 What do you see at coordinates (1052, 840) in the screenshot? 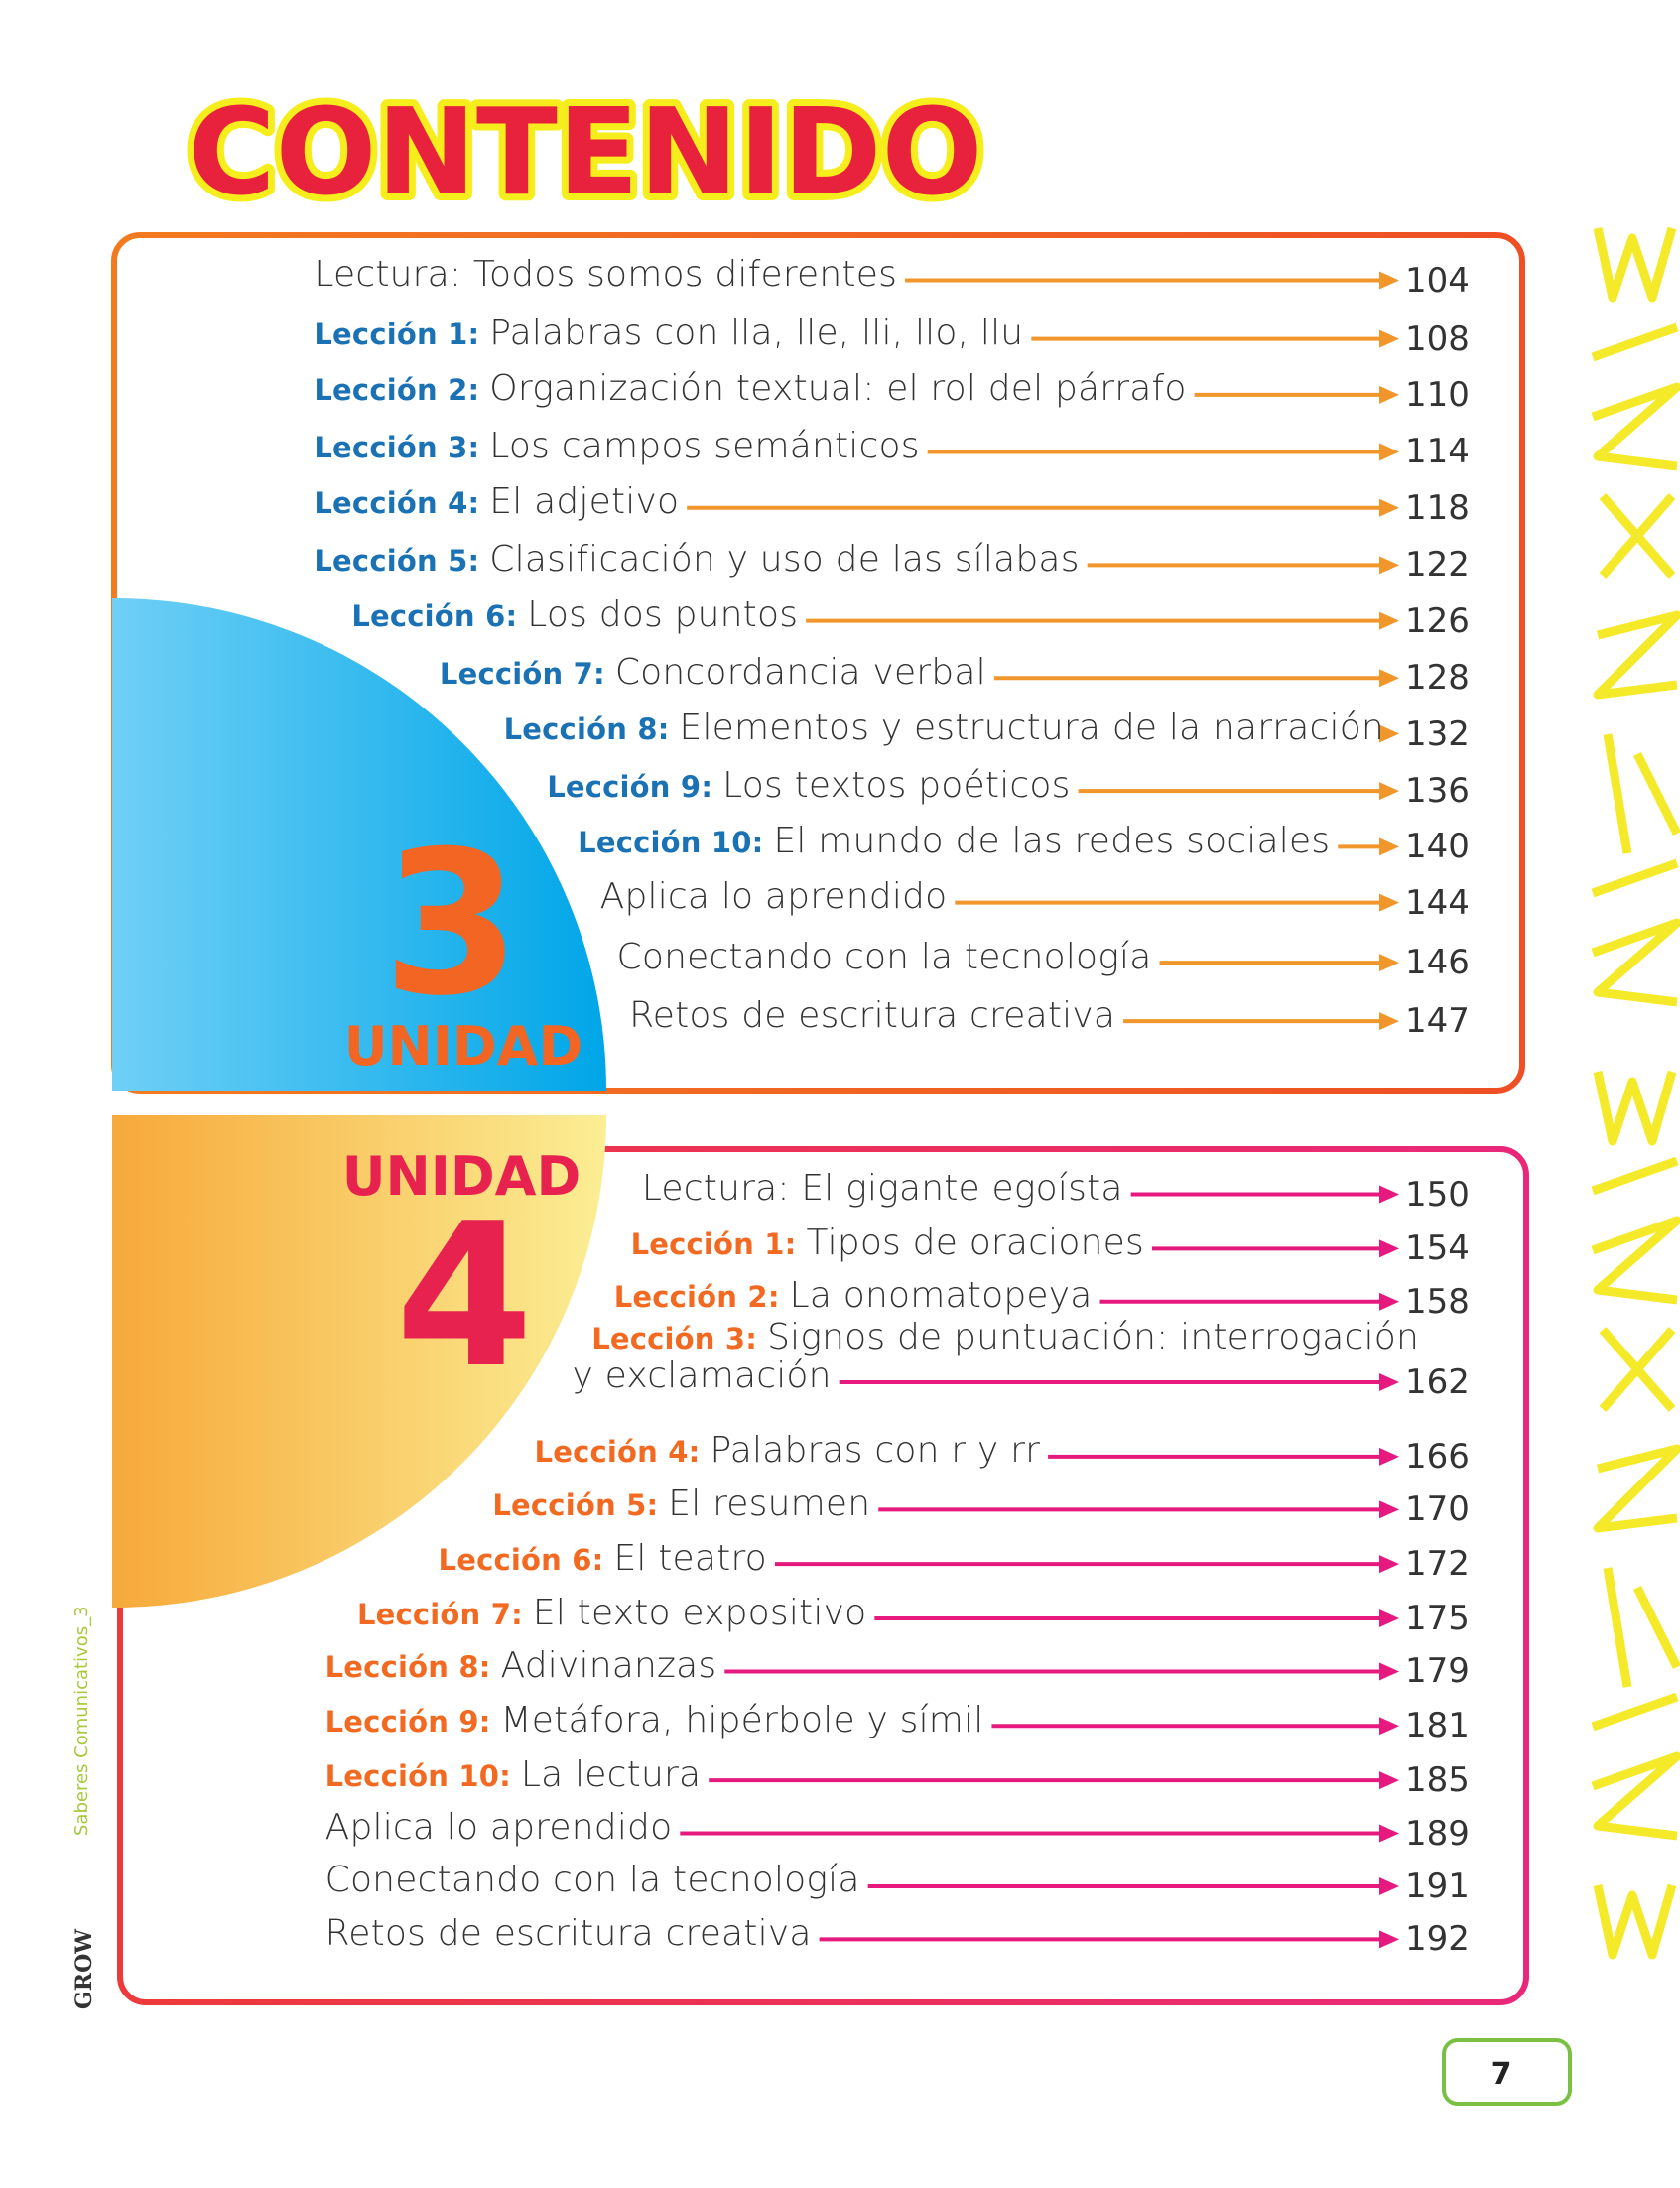
I see `entry-text: El mundo de las redes sociales` at bounding box center [1052, 840].